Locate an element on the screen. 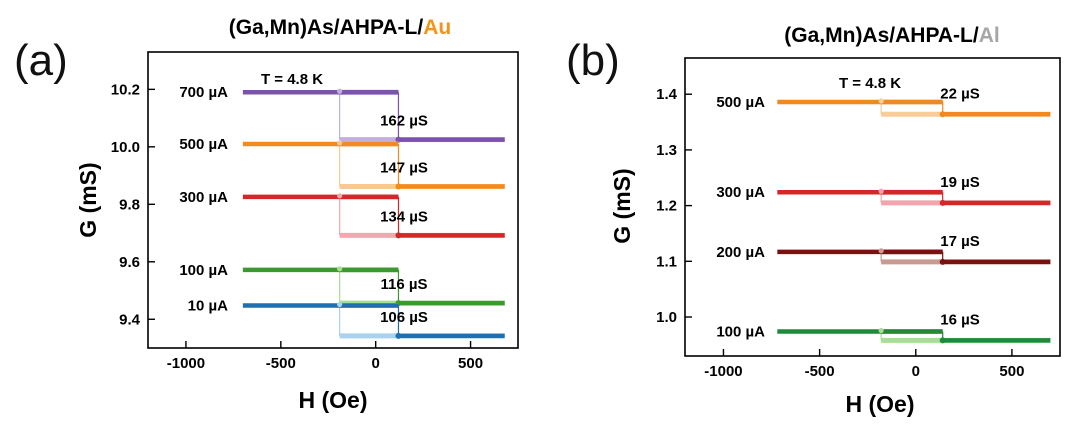 This screenshot has height=440, width=1080. series-delta-label: 162 µS is located at coordinates (404, 121).